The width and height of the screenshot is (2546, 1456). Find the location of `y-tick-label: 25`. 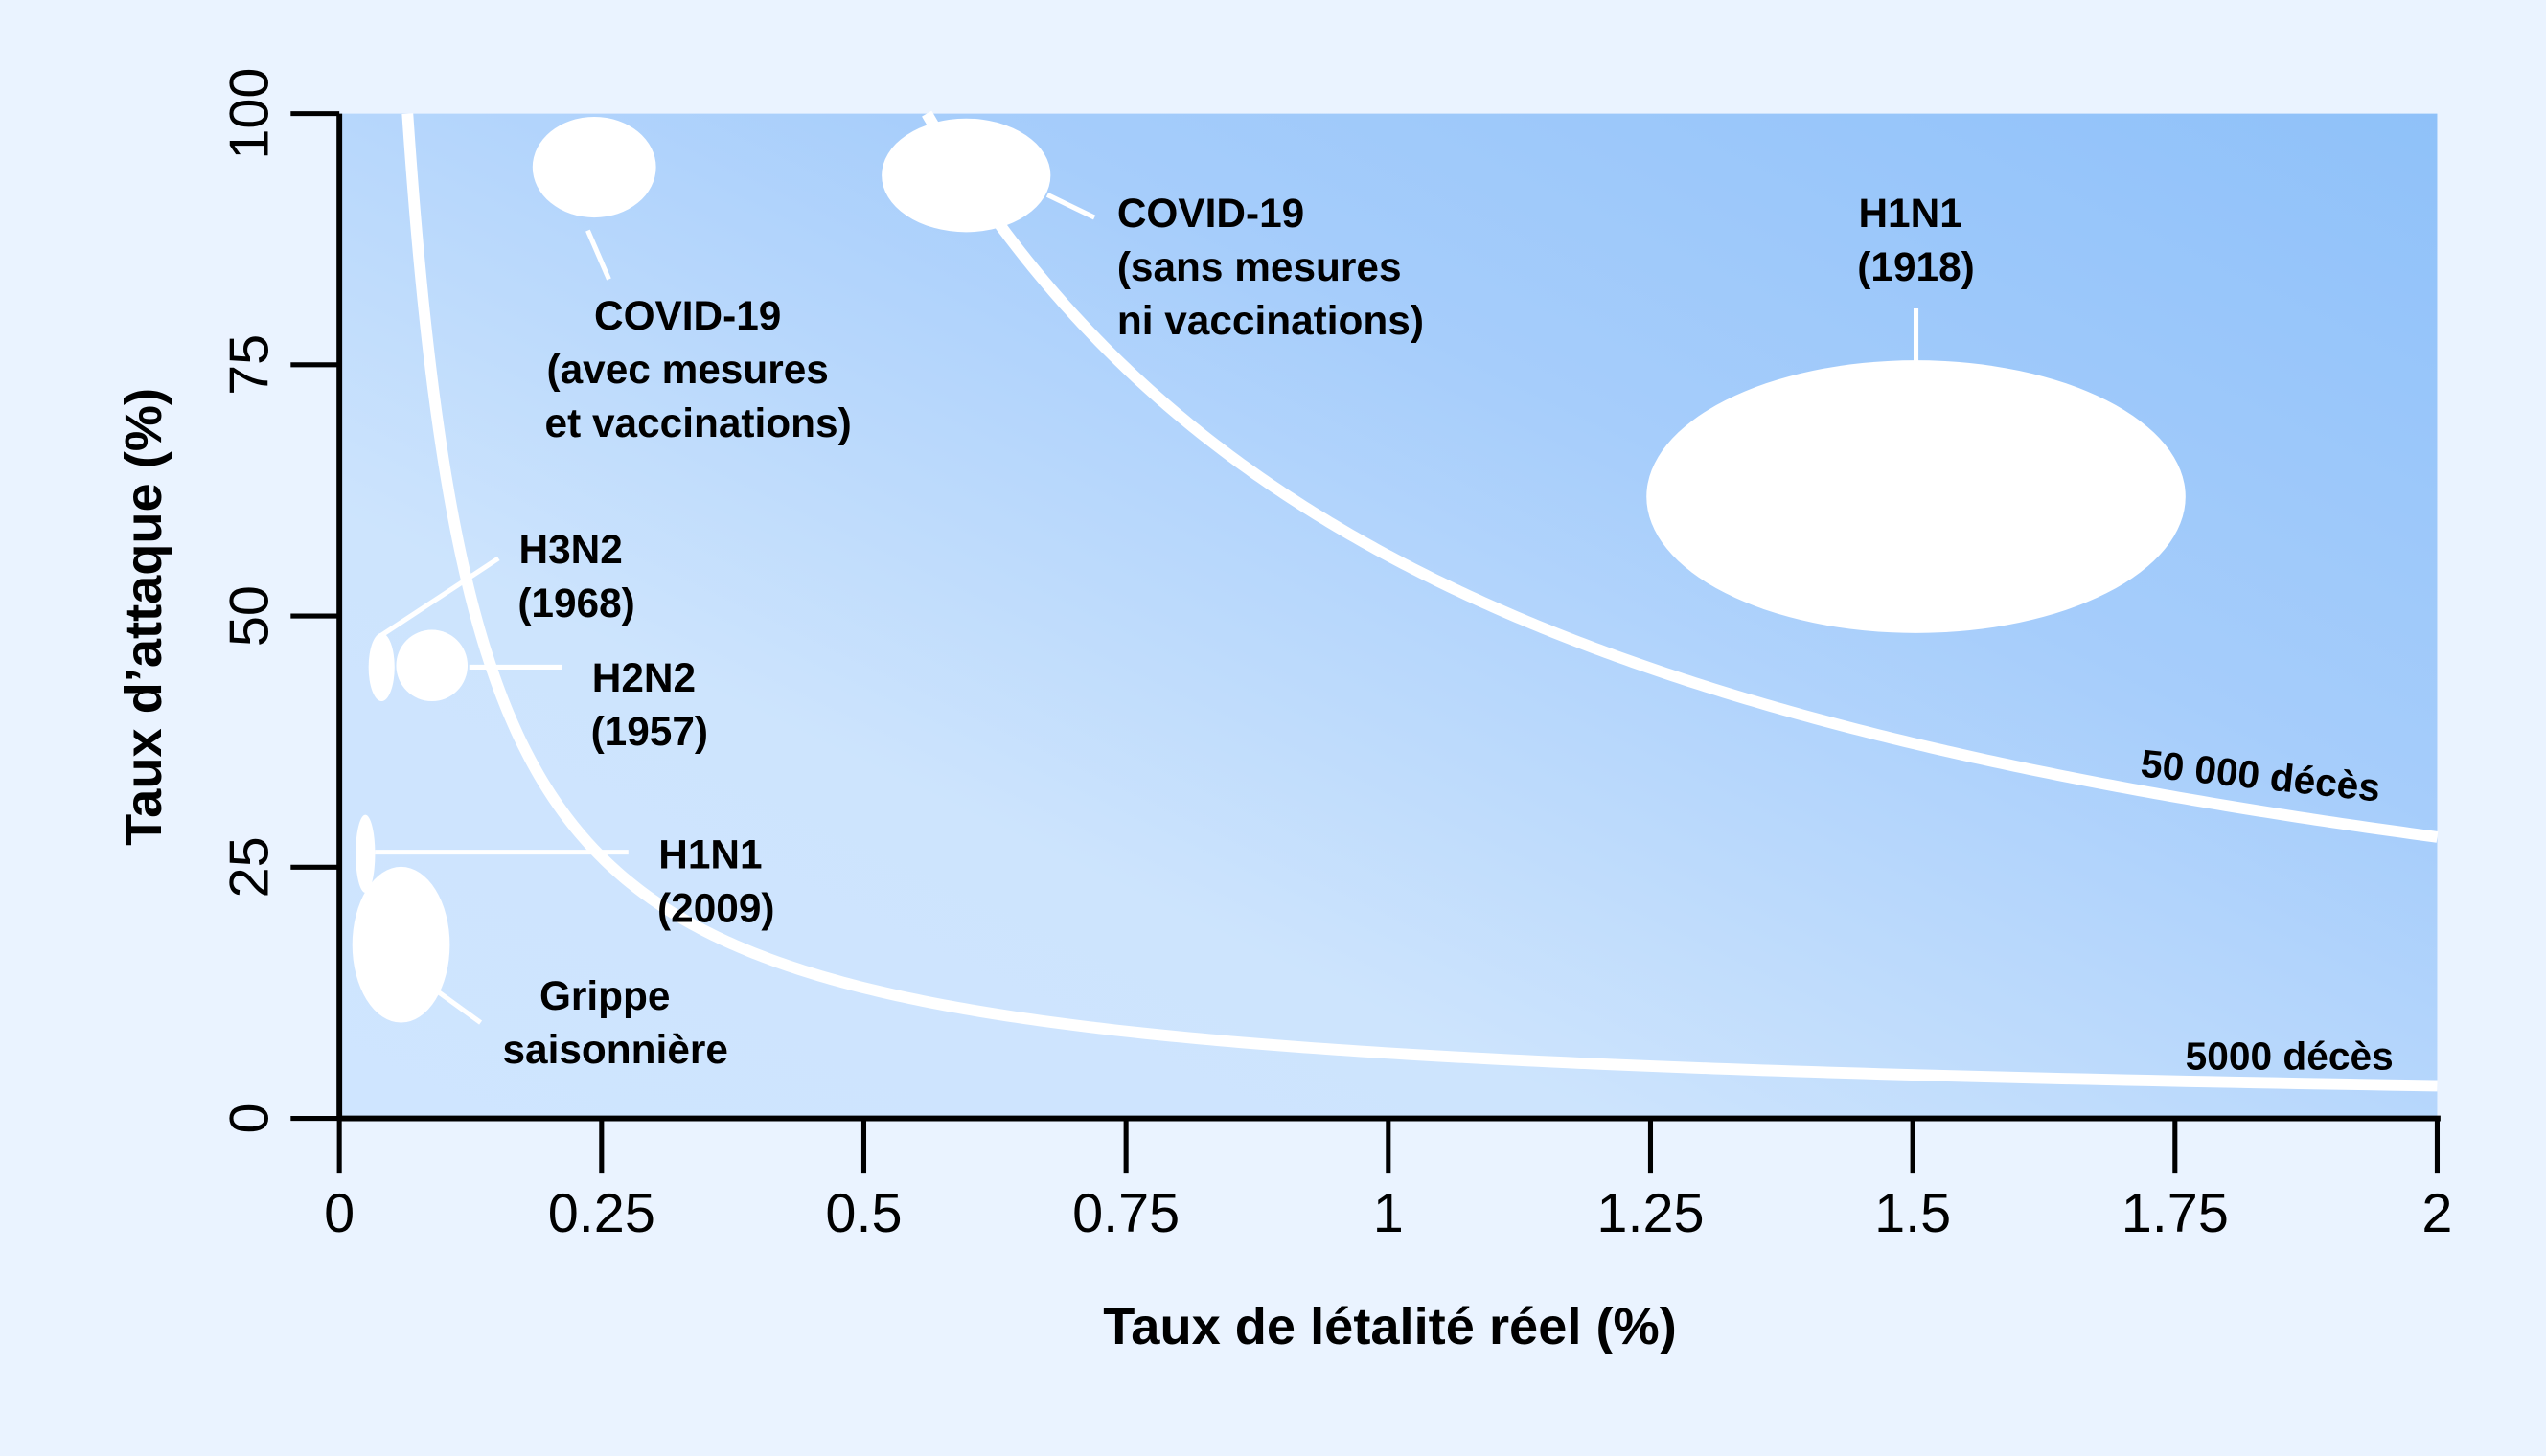

y-tick-label: 25 is located at coordinates (250, 867).